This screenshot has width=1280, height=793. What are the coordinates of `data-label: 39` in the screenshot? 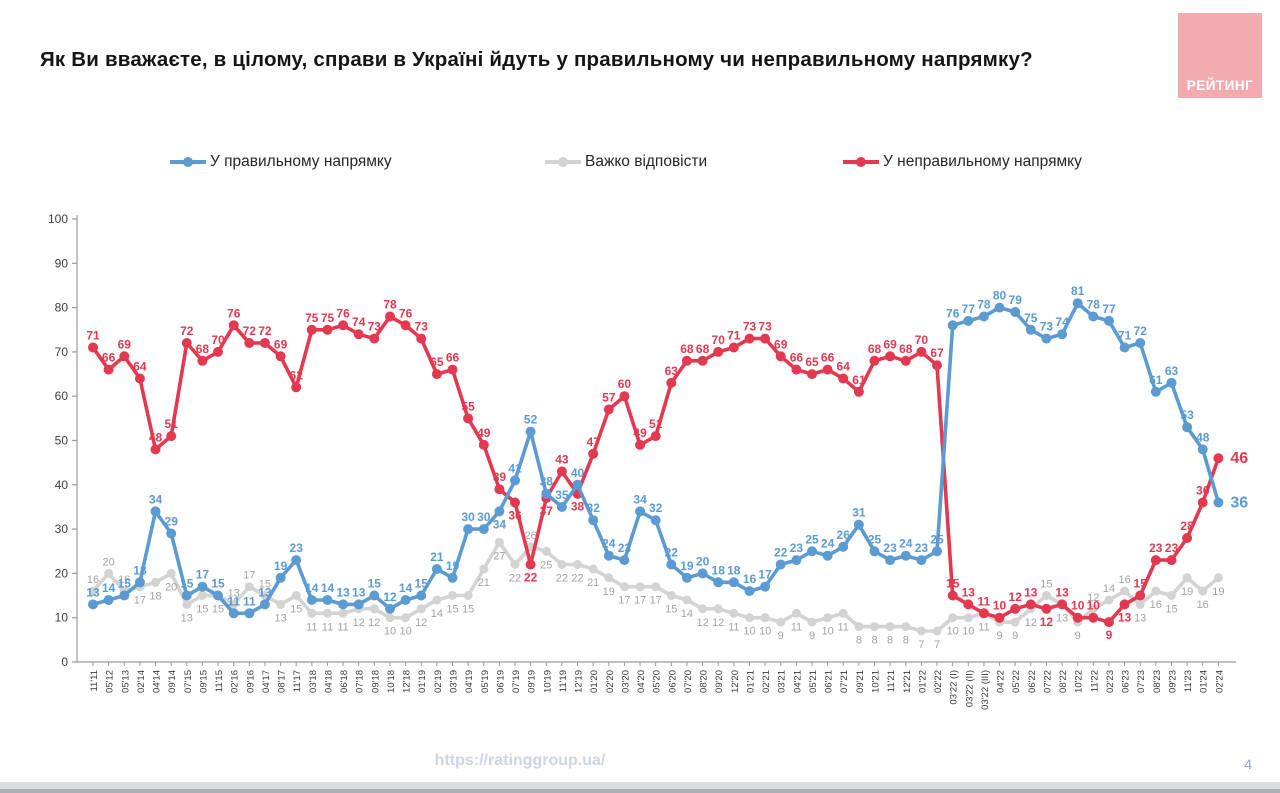 It's located at (500, 477).